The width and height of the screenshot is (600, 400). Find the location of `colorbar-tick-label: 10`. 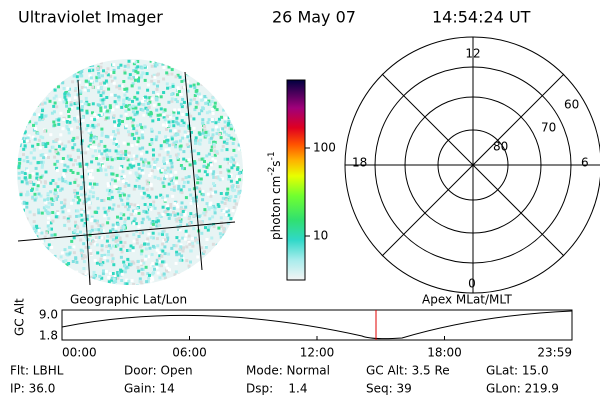

colorbar-tick-label: 10 is located at coordinates (320, 236).